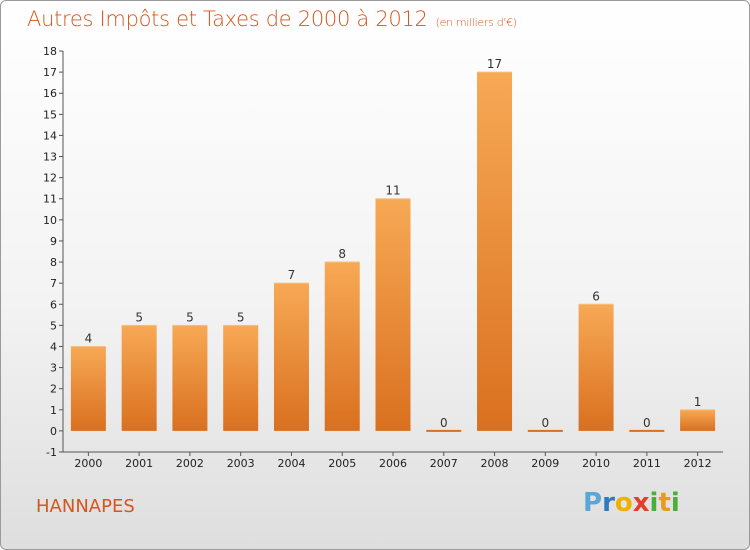  What do you see at coordinates (53, 262) in the screenshot?
I see `y-tick-label: 8` at bounding box center [53, 262].